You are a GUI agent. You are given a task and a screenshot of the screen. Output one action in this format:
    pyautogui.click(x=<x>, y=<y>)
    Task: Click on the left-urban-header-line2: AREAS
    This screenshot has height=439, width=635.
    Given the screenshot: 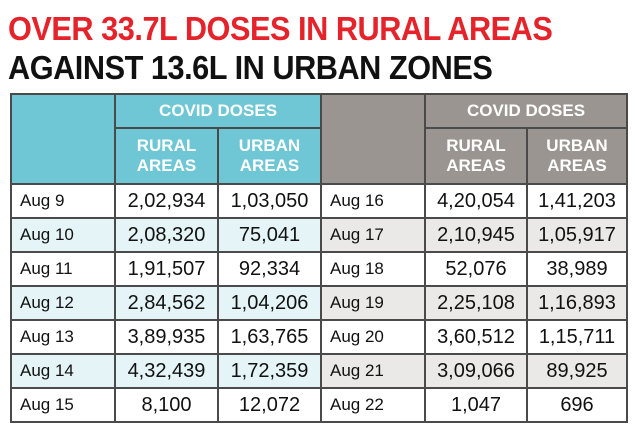 What is the action you would take?
    pyautogui.click(x=269, y=165)
    